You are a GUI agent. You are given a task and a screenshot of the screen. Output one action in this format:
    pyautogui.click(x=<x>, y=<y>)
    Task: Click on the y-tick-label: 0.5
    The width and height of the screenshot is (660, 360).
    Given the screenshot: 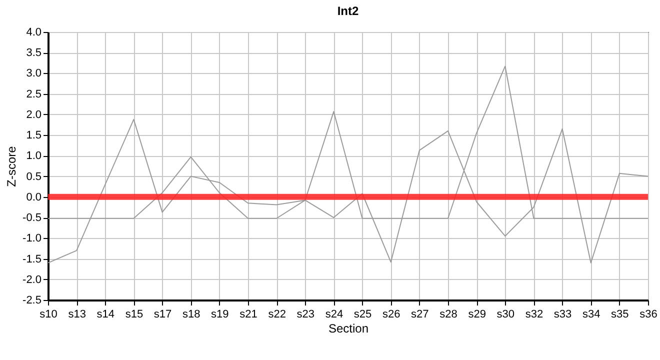 What is the action you would take?
    pyautogui.click(x=34, y=176)
    